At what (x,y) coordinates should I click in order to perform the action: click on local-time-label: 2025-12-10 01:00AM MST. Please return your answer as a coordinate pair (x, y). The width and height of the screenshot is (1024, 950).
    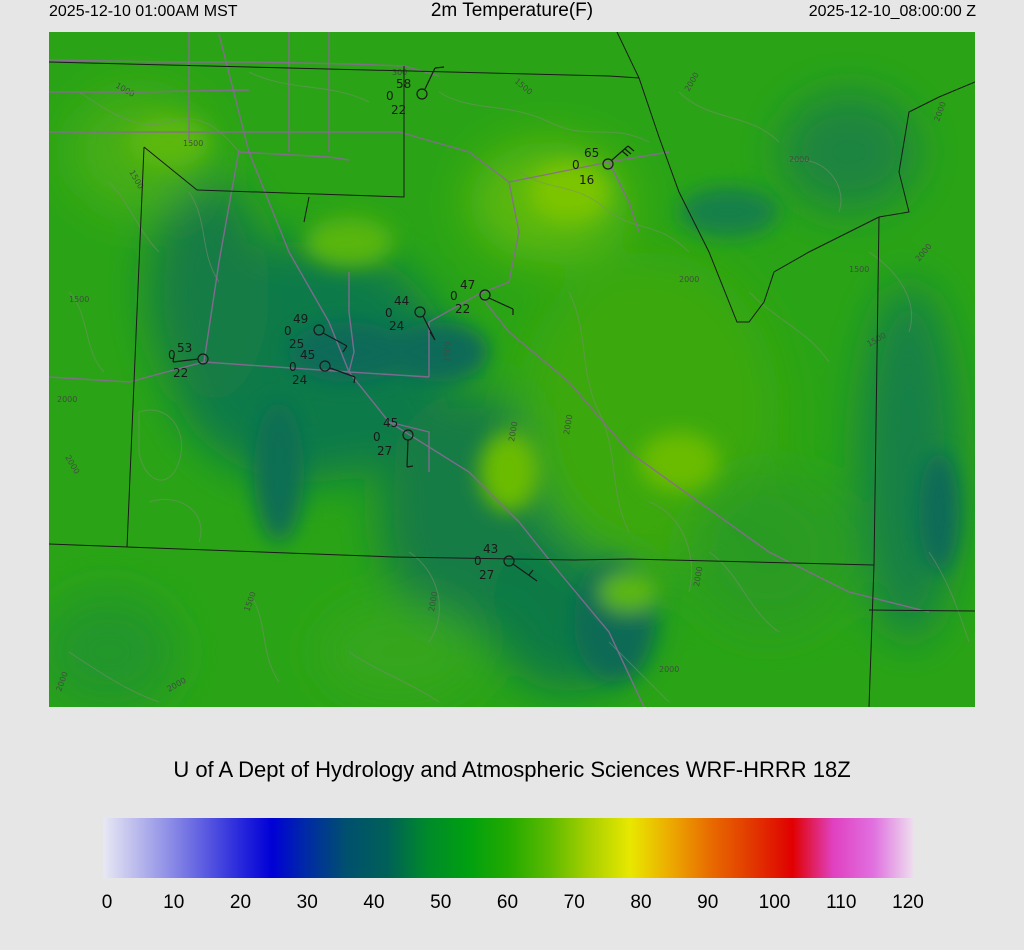
    Looking at the image, I should click on (143, 11).